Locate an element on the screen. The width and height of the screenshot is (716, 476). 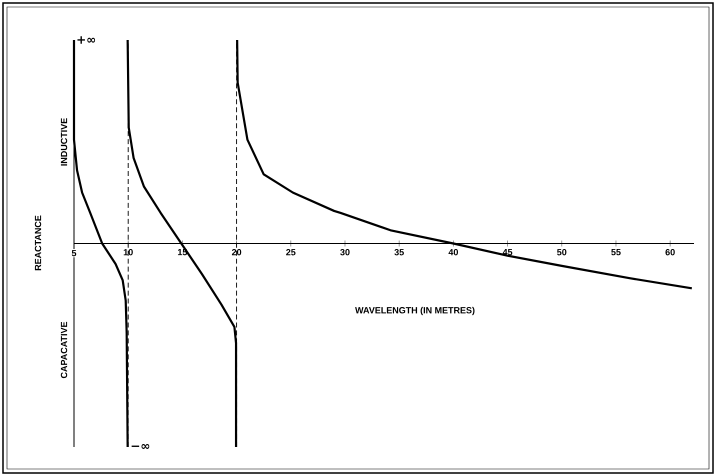
x-tick-label: 10 is located at coordinates (128, 252).